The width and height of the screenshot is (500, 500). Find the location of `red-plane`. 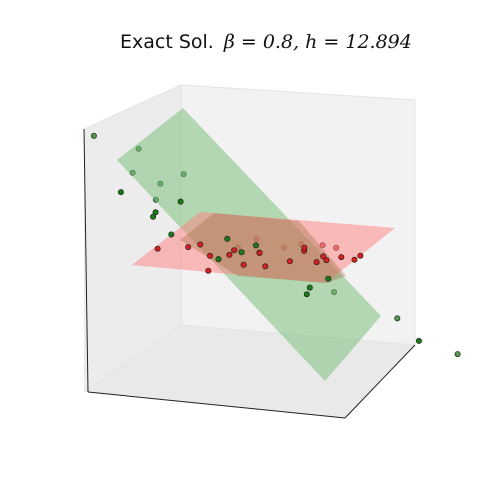

red-plane is located at coordinates (263, 247).